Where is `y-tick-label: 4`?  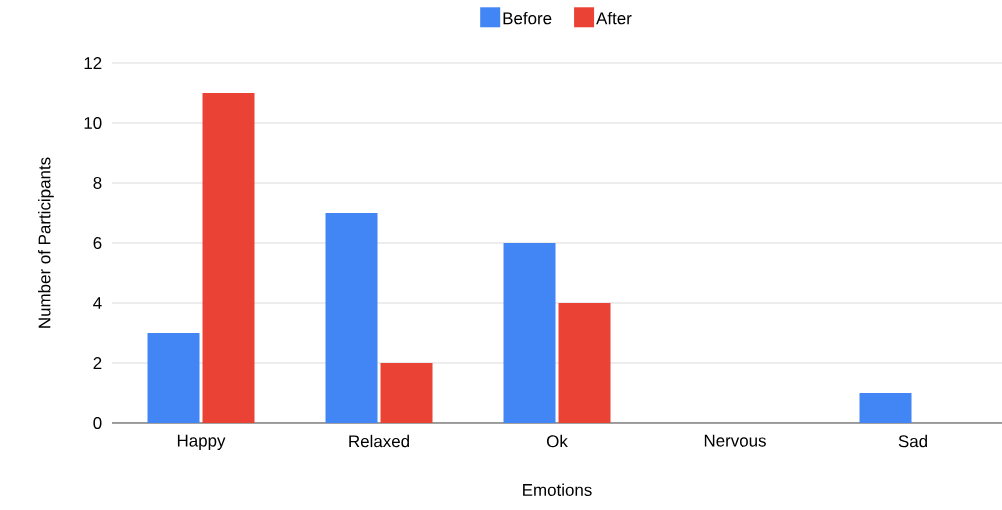 y-tick-label: 4 is located at coordinates (97, 303).